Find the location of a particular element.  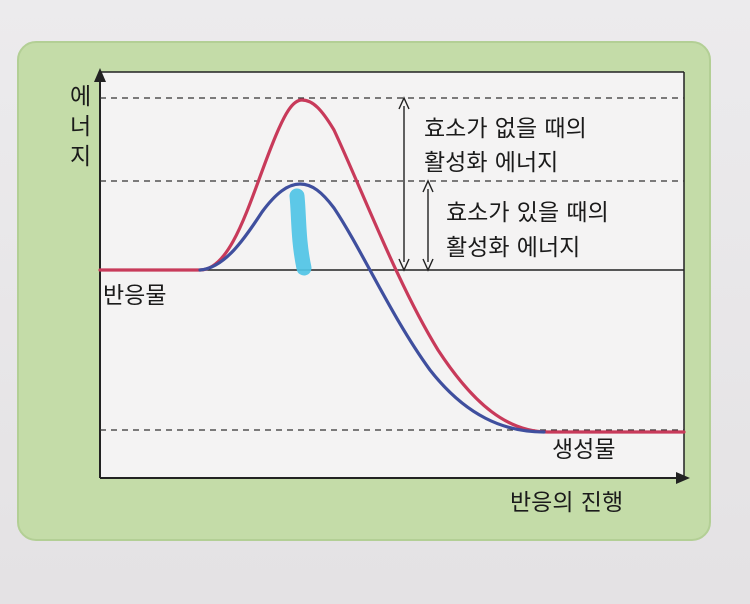

with-enzyme-label-line2: 활성화 에너지 is located at coordinates (513, 248).